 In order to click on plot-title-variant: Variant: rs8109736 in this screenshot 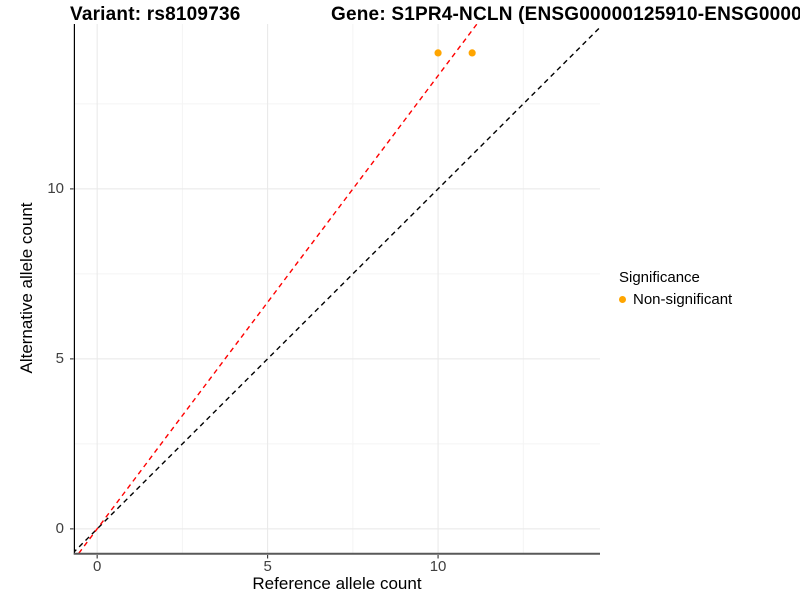, I will do `click(155, 14)`.